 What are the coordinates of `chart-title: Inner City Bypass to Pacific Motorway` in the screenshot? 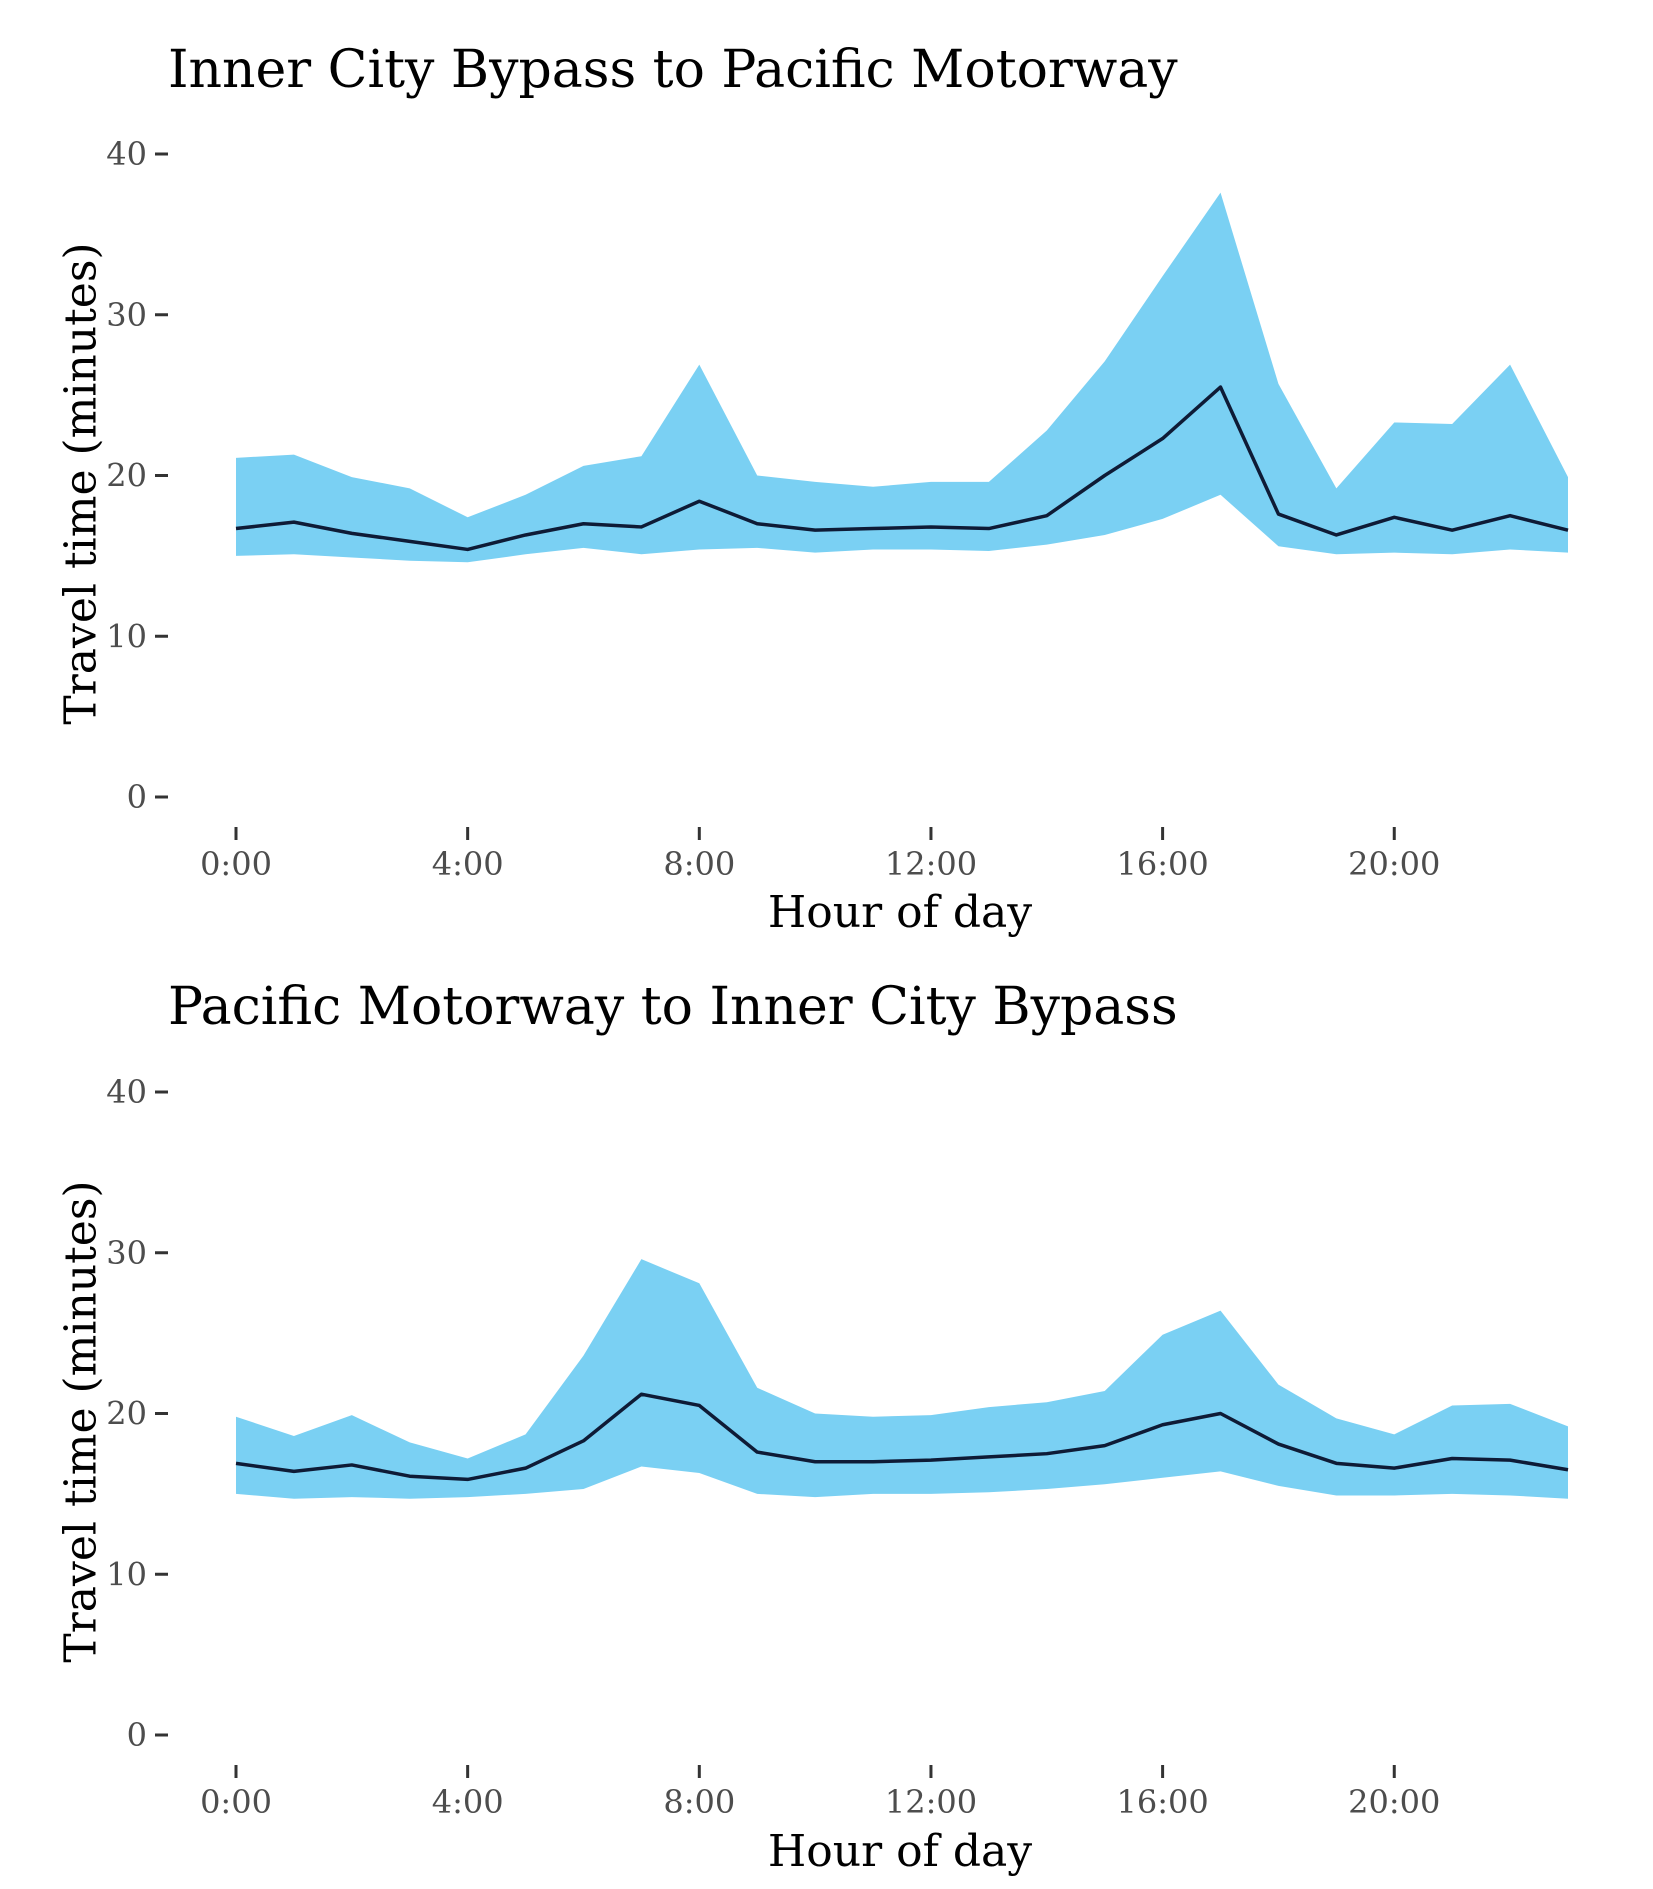 It's located at (673, 70).